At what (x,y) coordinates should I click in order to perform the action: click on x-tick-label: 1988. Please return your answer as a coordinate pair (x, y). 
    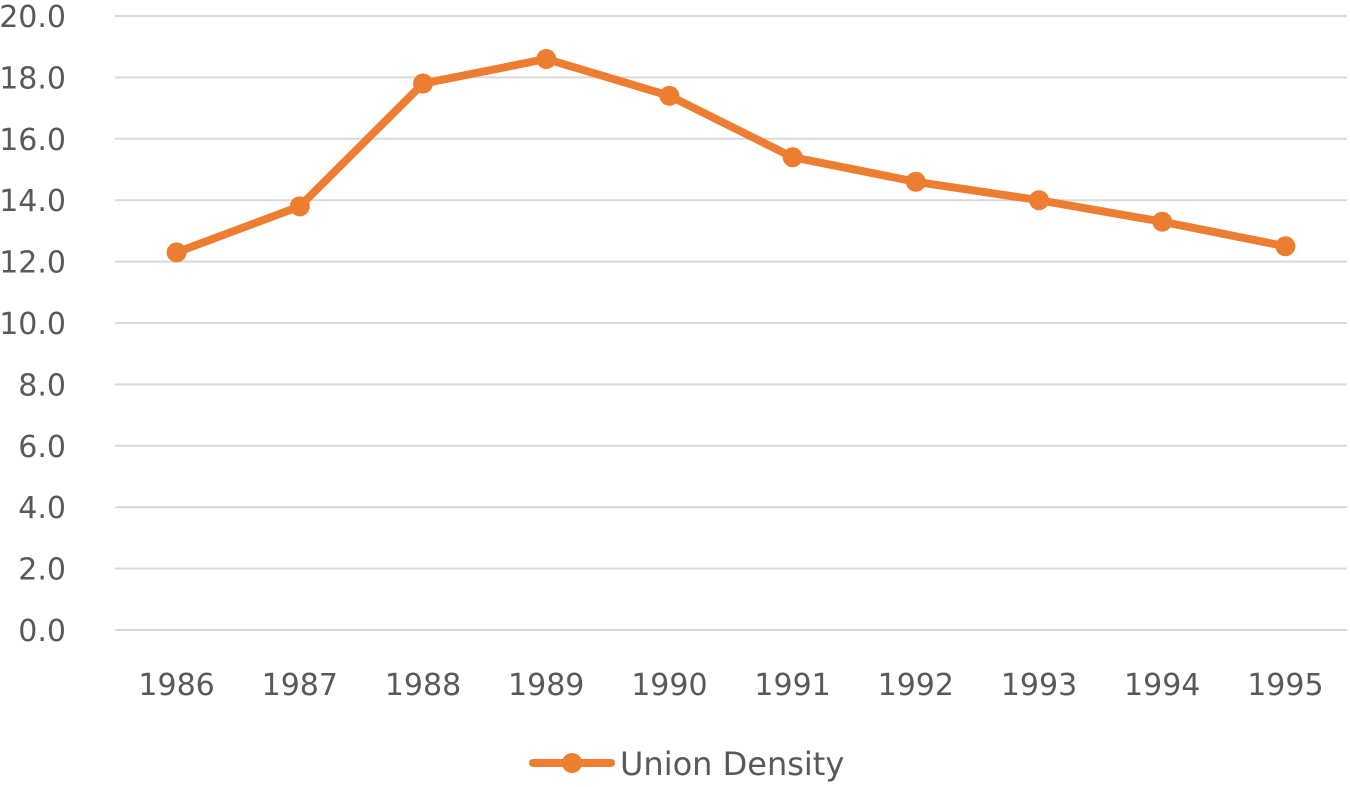
    Looking at the image, I should click on (423, 685).